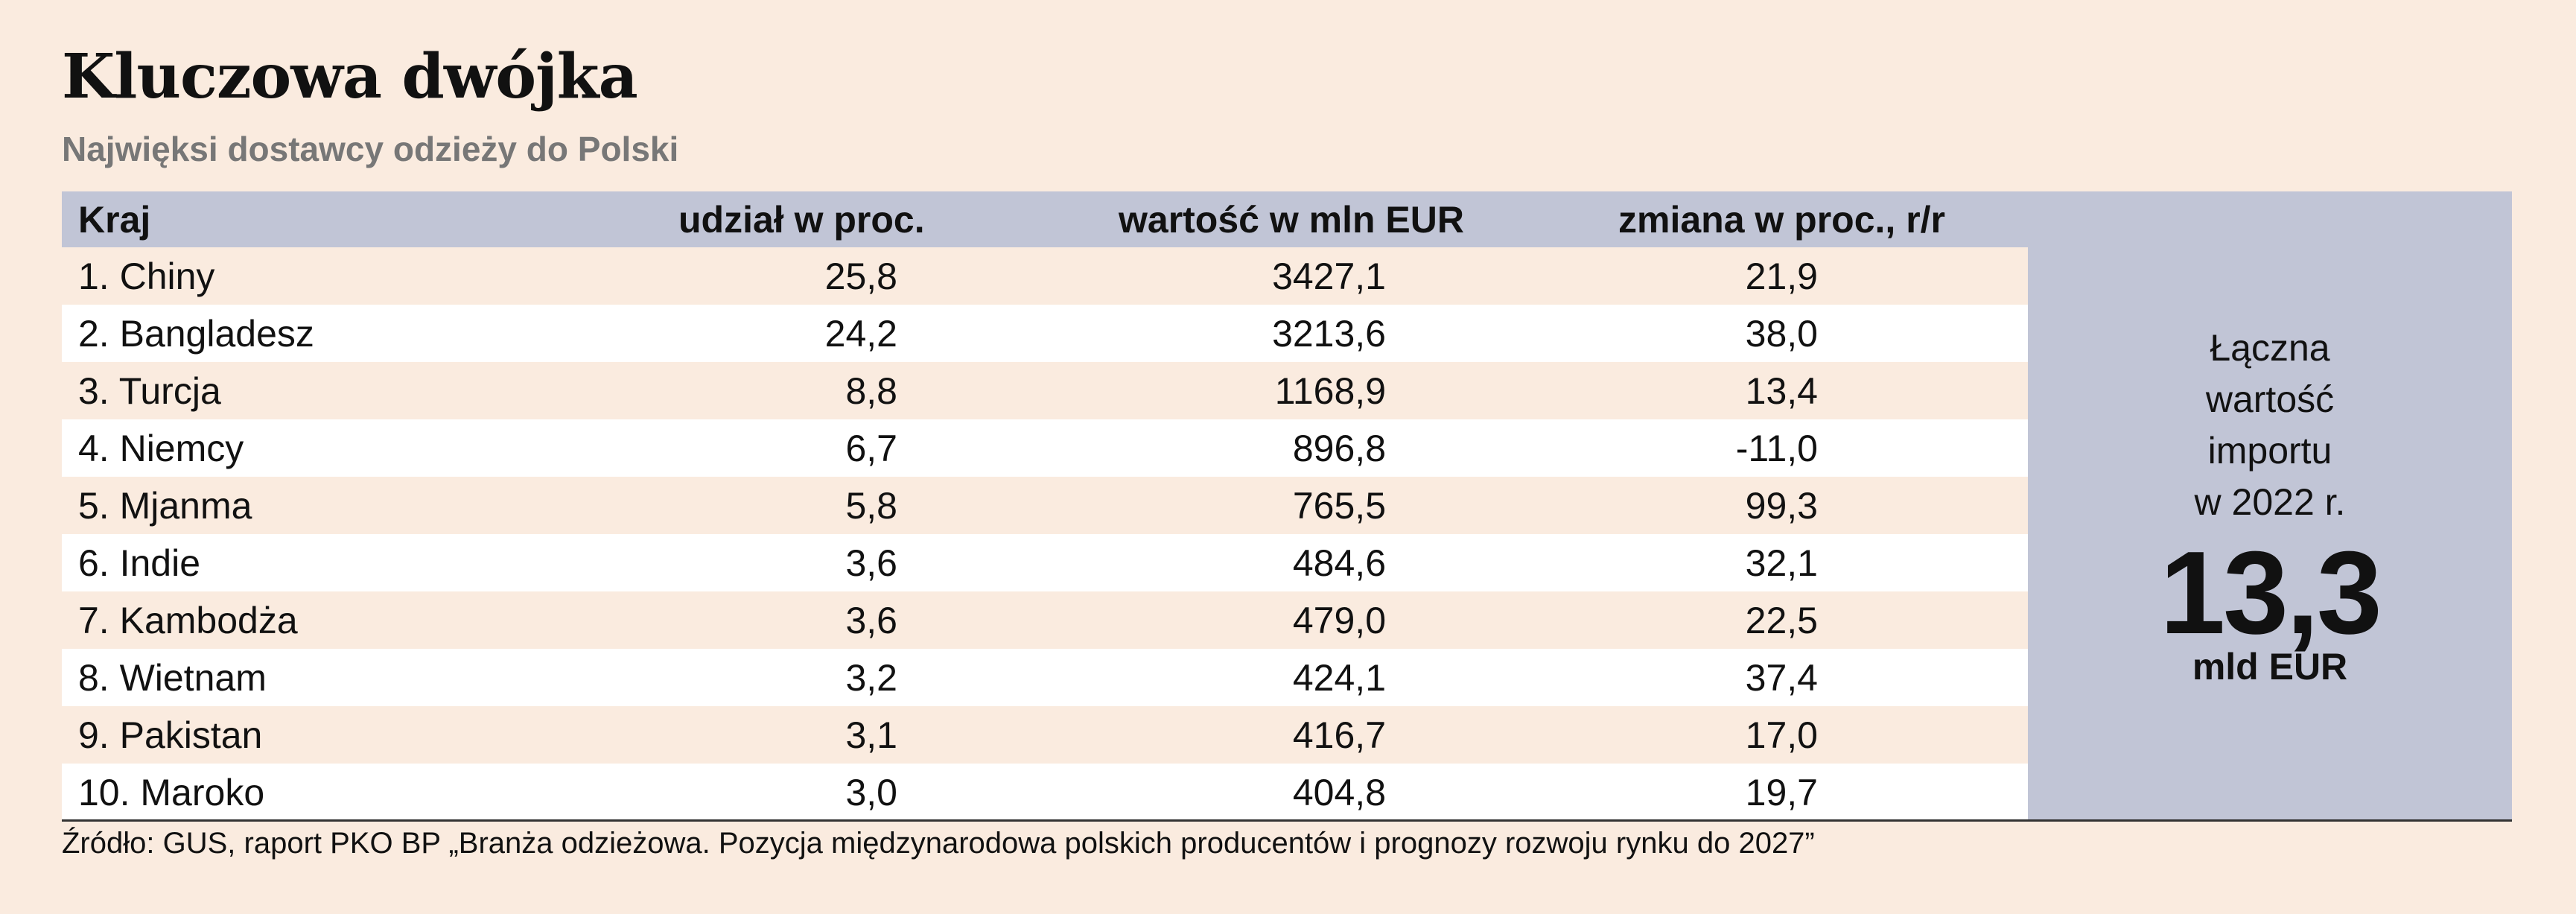 This screenshot has width=2576, height=914. I want to click on cell-value: 424,1, so click(1339, 677).